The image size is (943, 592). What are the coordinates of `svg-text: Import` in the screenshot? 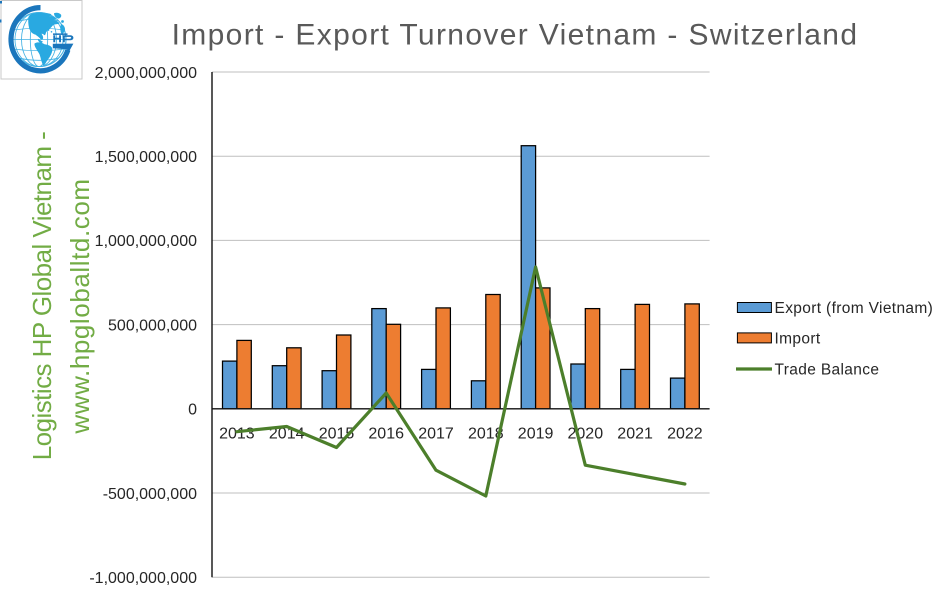 It's located at (798, 339).